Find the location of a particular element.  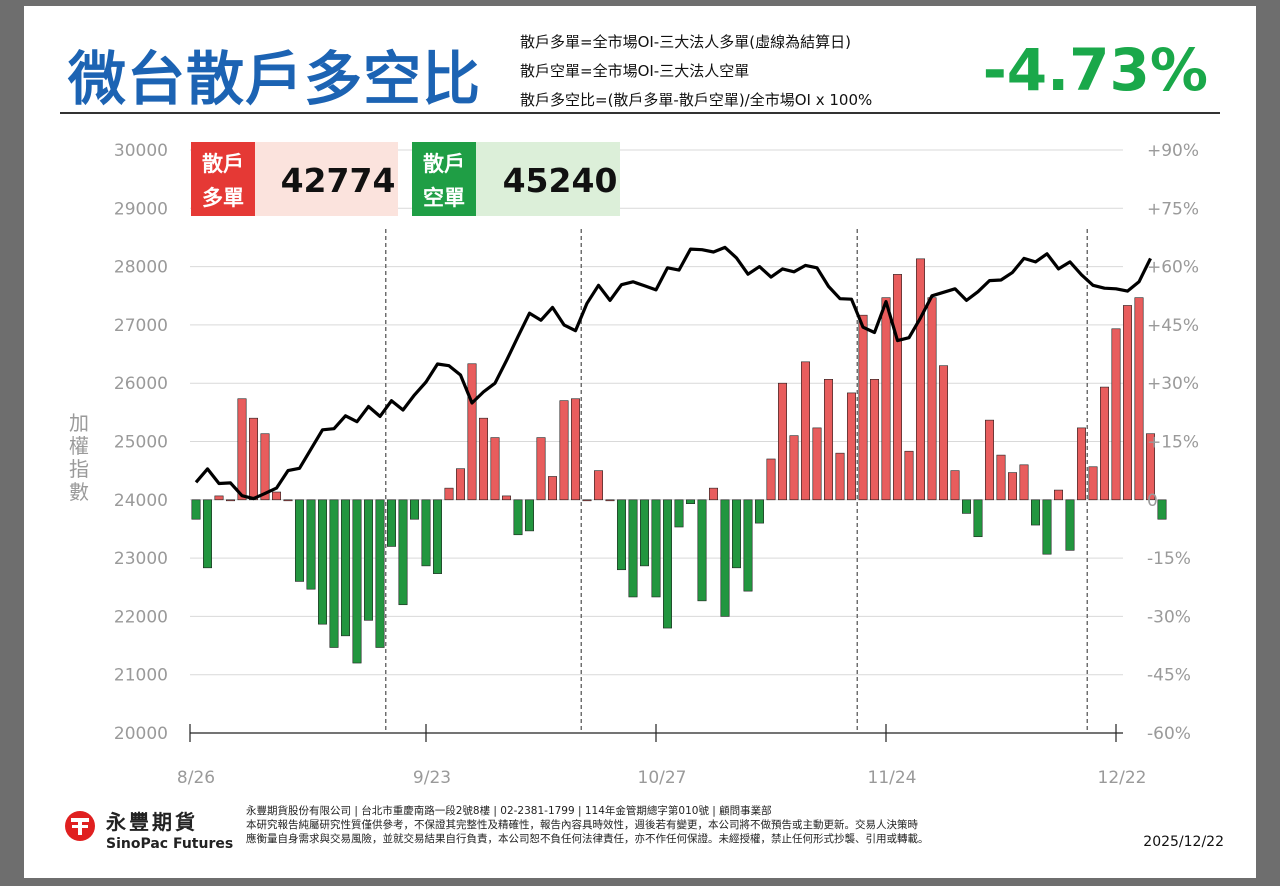

y-tick-label: 21000 is located at coordinates (141, 676).